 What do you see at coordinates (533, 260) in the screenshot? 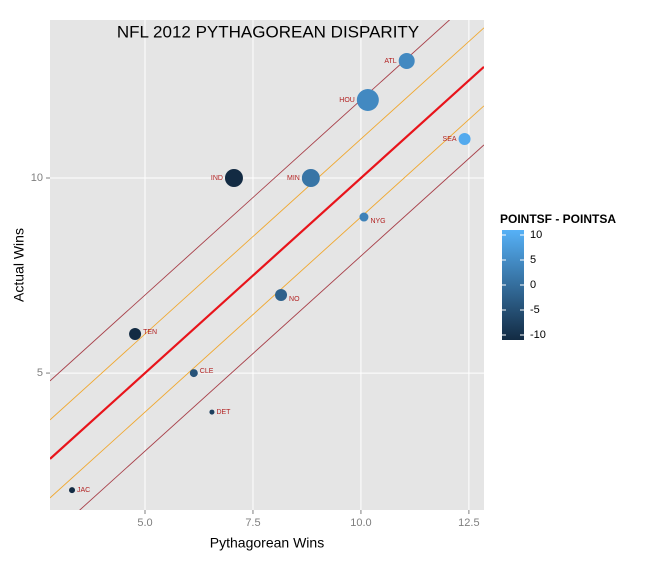
I see `legend-tick-label: 5` at bounding box center [533, 260].